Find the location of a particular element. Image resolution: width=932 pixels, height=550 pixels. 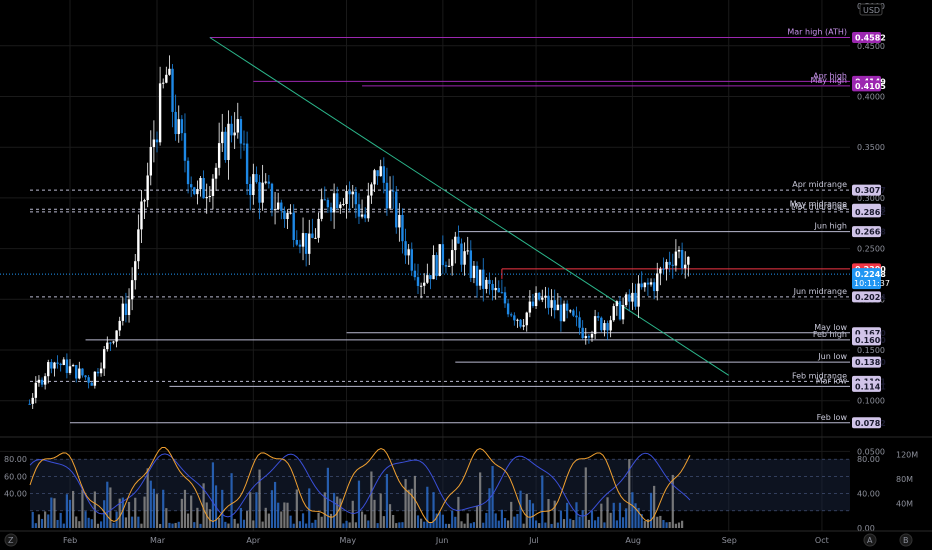

time-label: Jul is located at coordinates (533, 540).